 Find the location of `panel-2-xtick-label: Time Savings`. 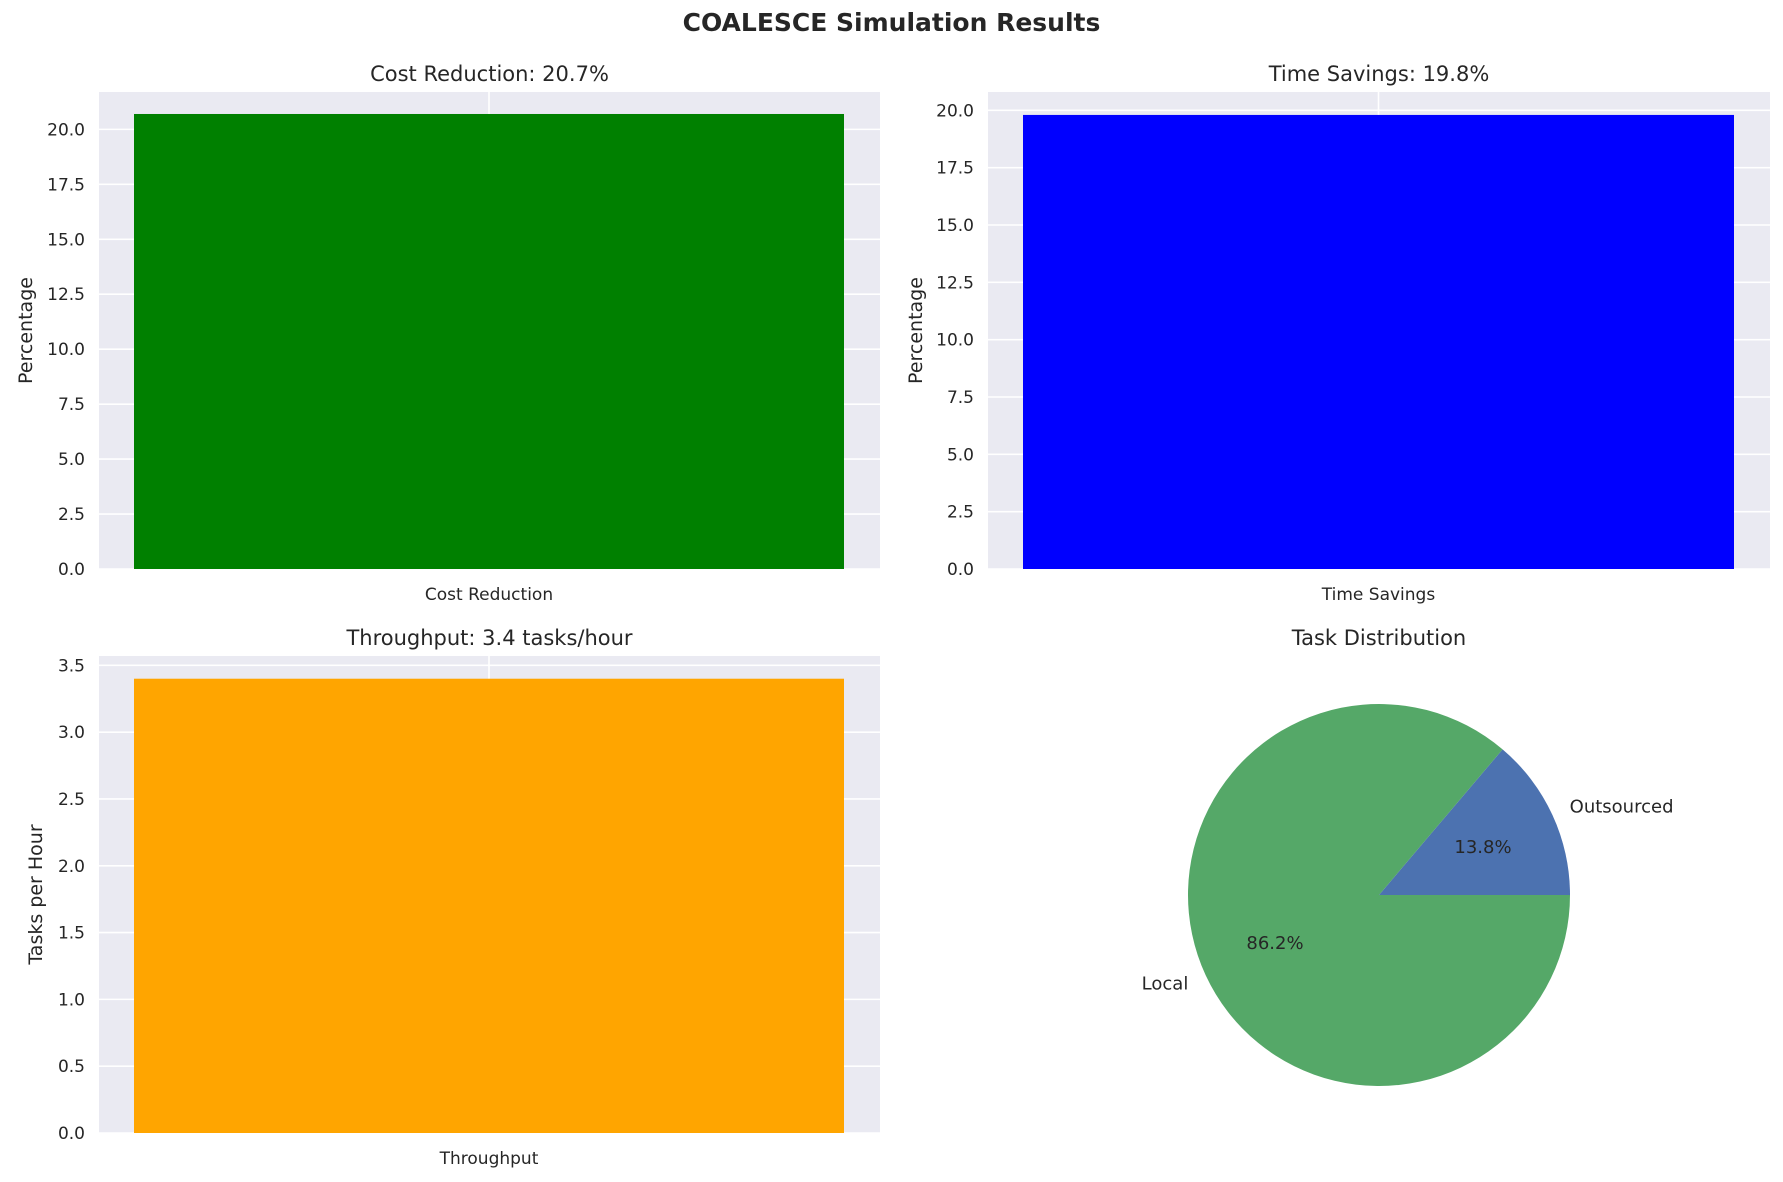

panel-2-xtick-label: Time Savings is located at coordinates (1378, 595).